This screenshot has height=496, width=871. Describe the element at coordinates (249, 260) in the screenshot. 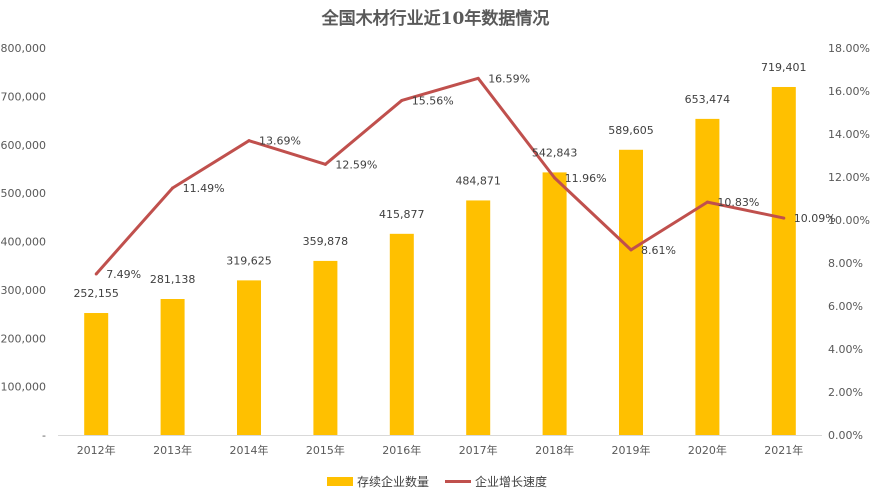

I see `bar-data-label: 319,625` at that location.